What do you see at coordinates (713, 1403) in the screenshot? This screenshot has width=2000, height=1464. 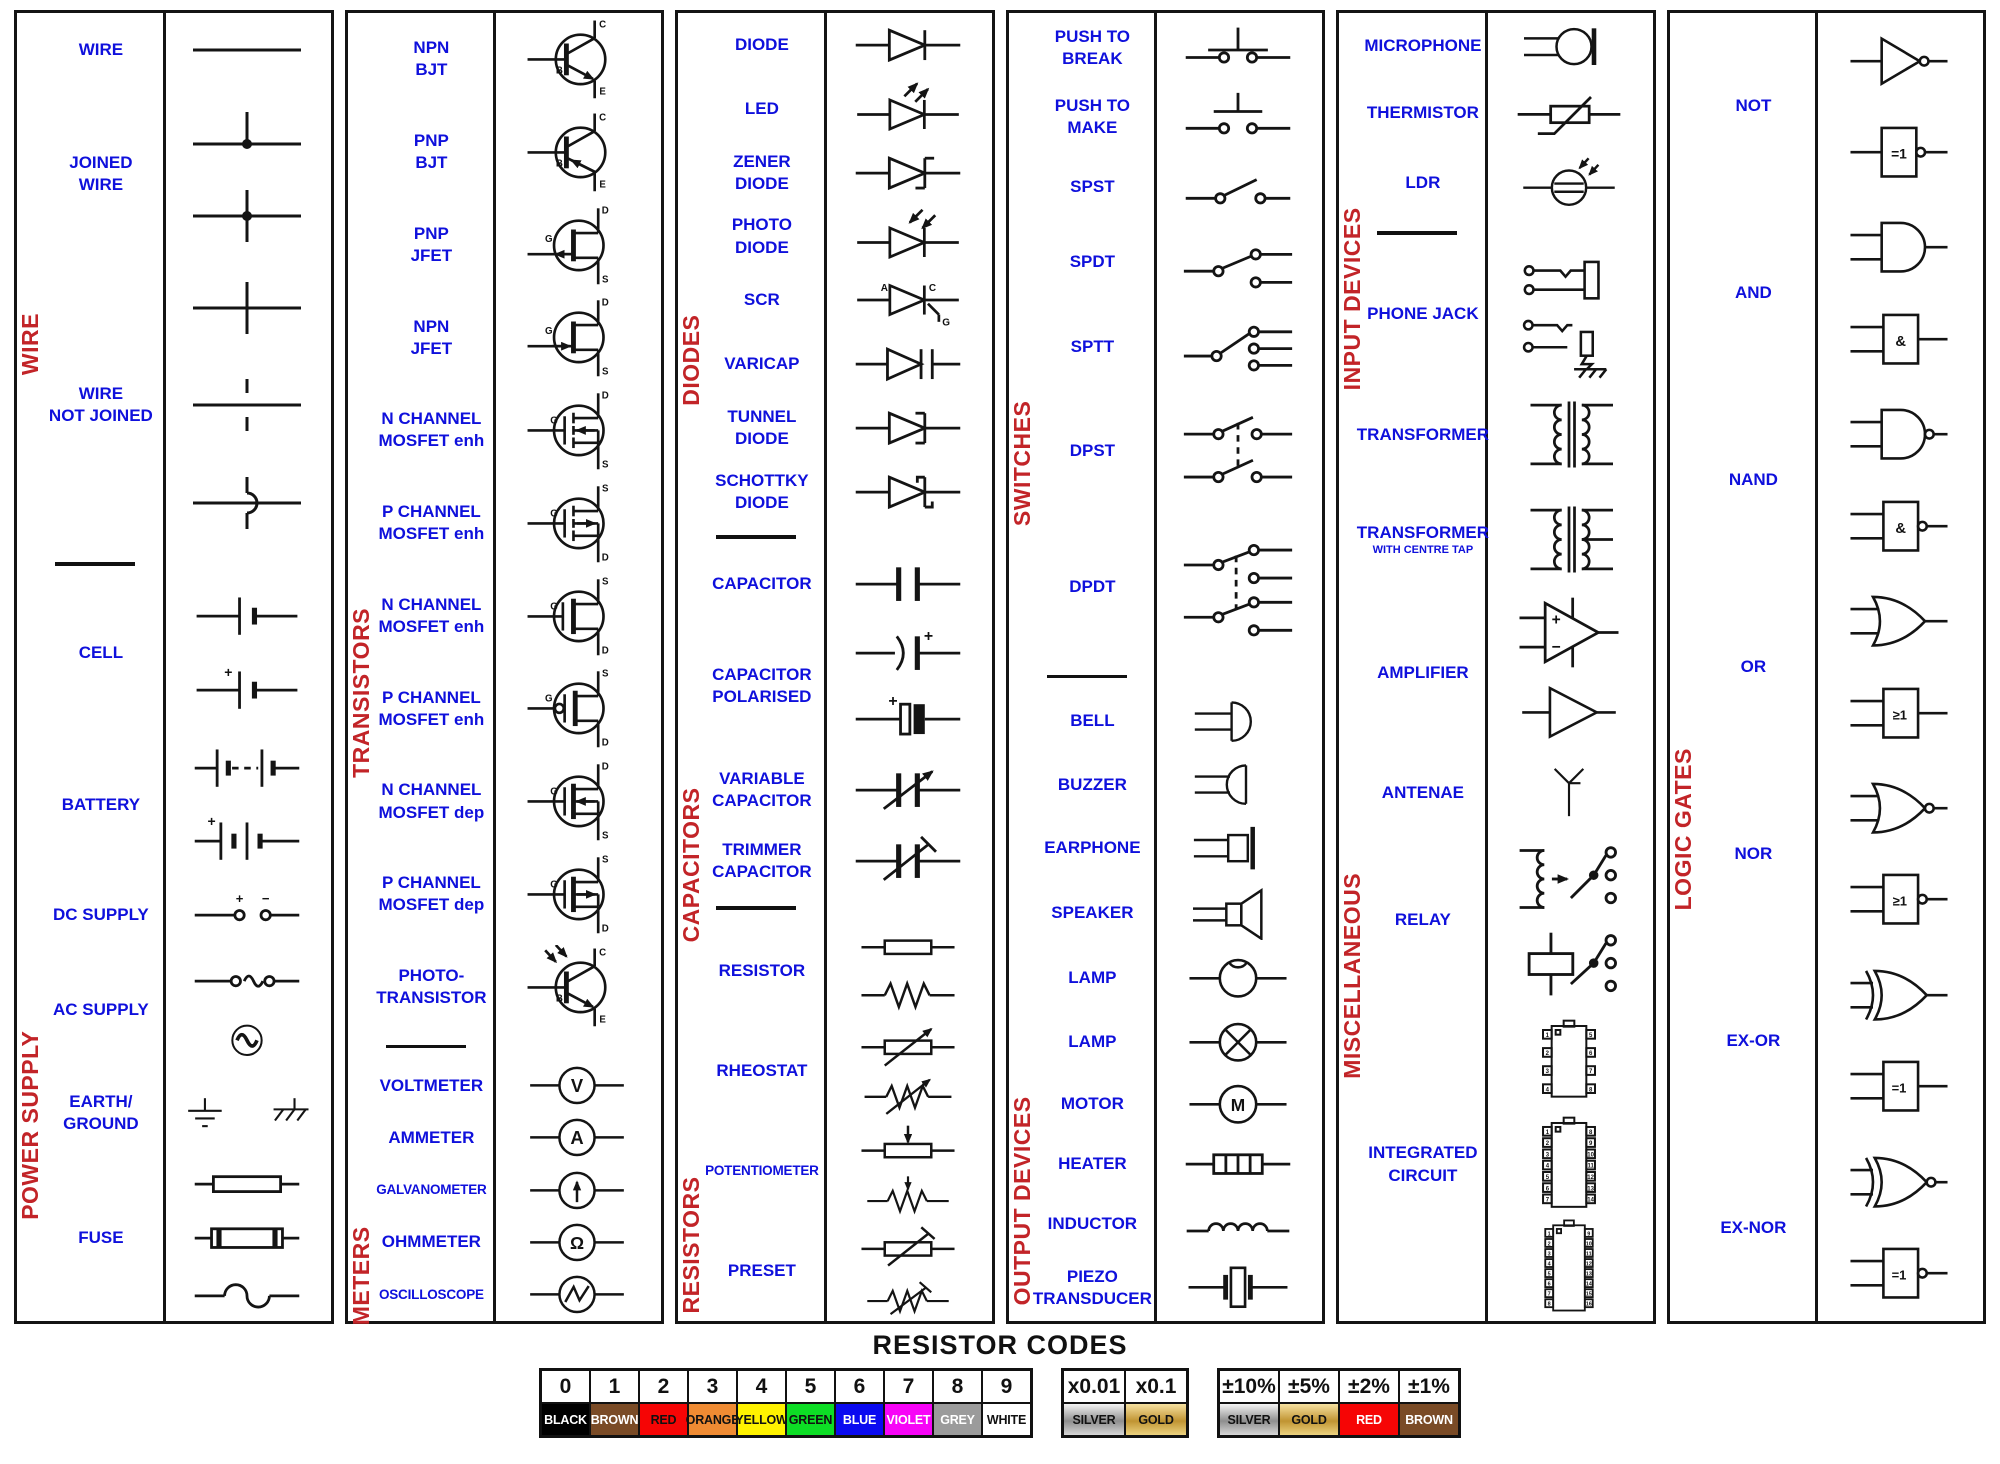 I see `code-column-orange: 3 ORANGE` at bounding box center [713, 1403].